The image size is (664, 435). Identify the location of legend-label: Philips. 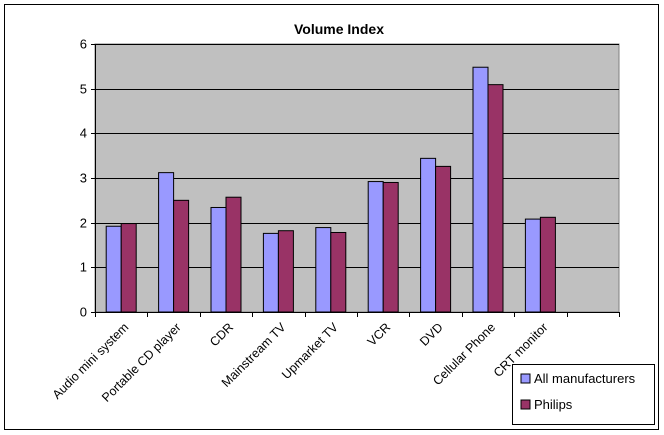
(553, 404).